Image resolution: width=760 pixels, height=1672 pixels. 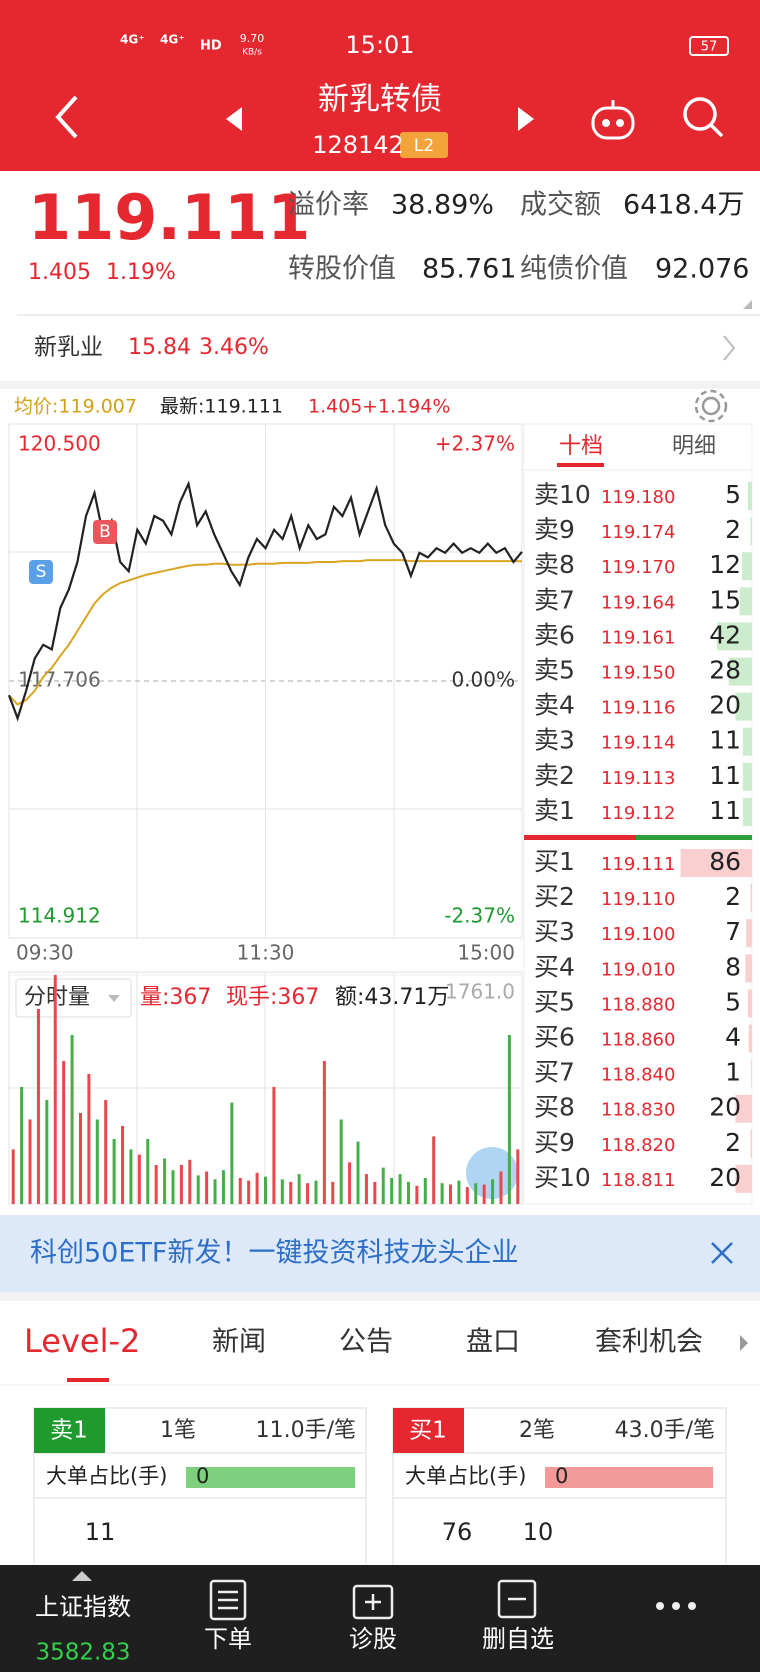 I want to click on volume-selector, so click(x=73, y=998).